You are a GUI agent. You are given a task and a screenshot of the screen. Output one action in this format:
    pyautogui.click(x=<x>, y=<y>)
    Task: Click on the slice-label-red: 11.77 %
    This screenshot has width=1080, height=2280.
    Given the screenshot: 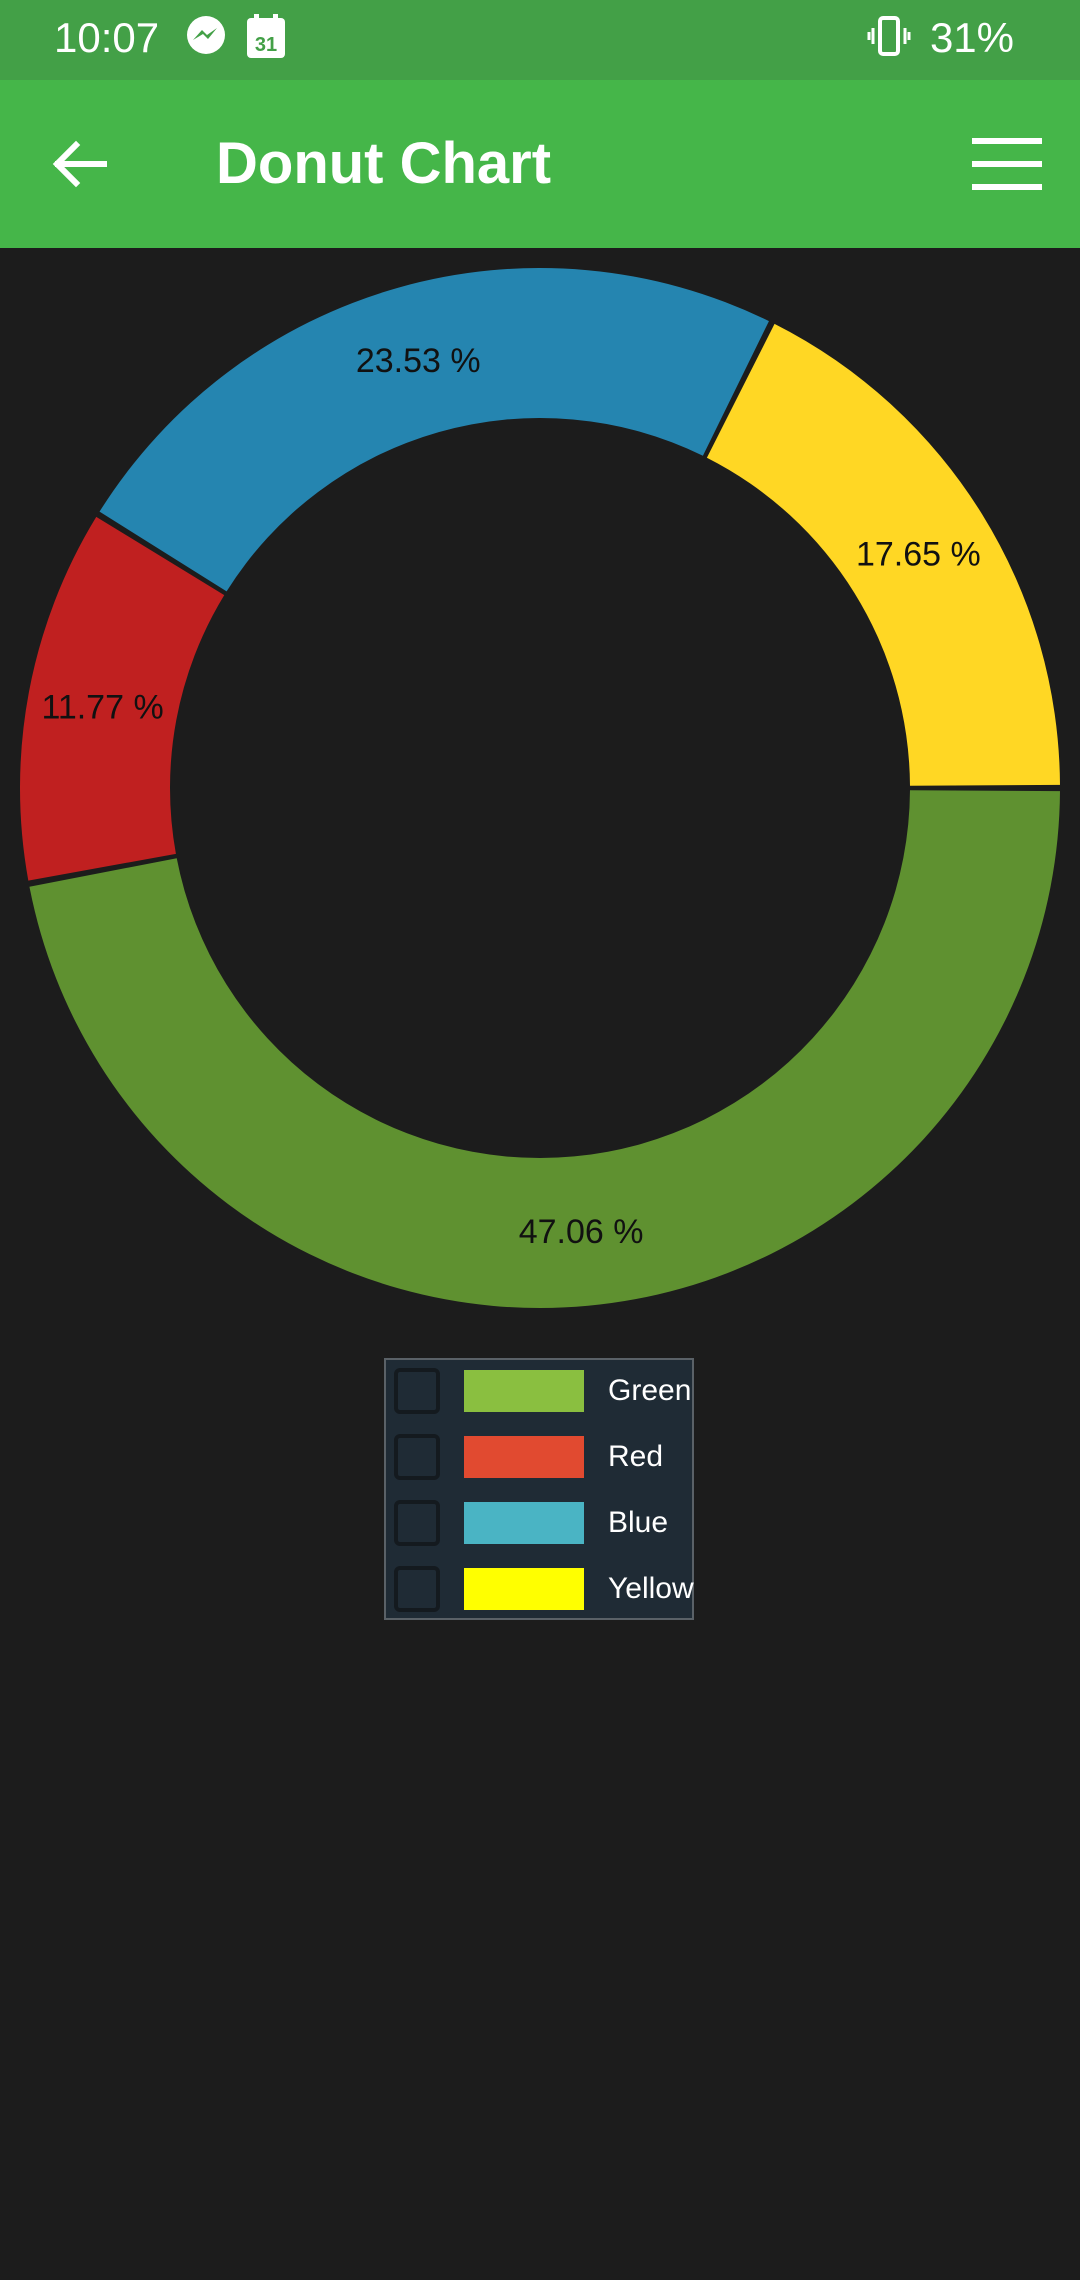 What is the action you would take?
    pyautogui.click(x=102, y=707)
    